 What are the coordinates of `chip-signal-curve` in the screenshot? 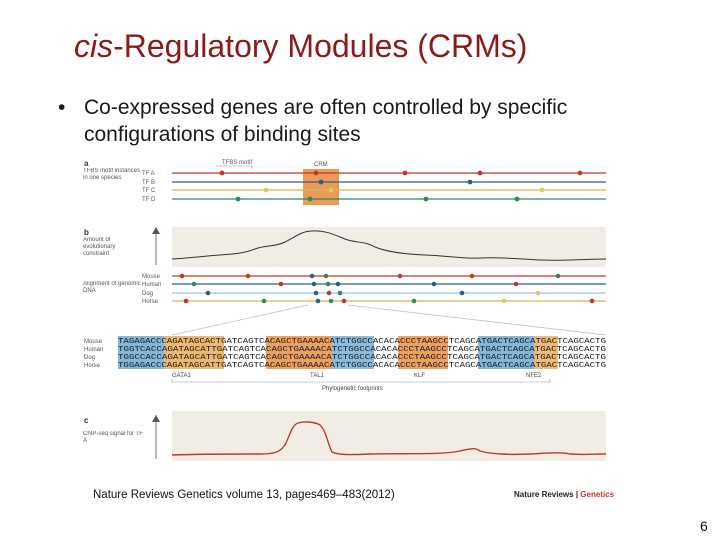 It's located at (389, 438).